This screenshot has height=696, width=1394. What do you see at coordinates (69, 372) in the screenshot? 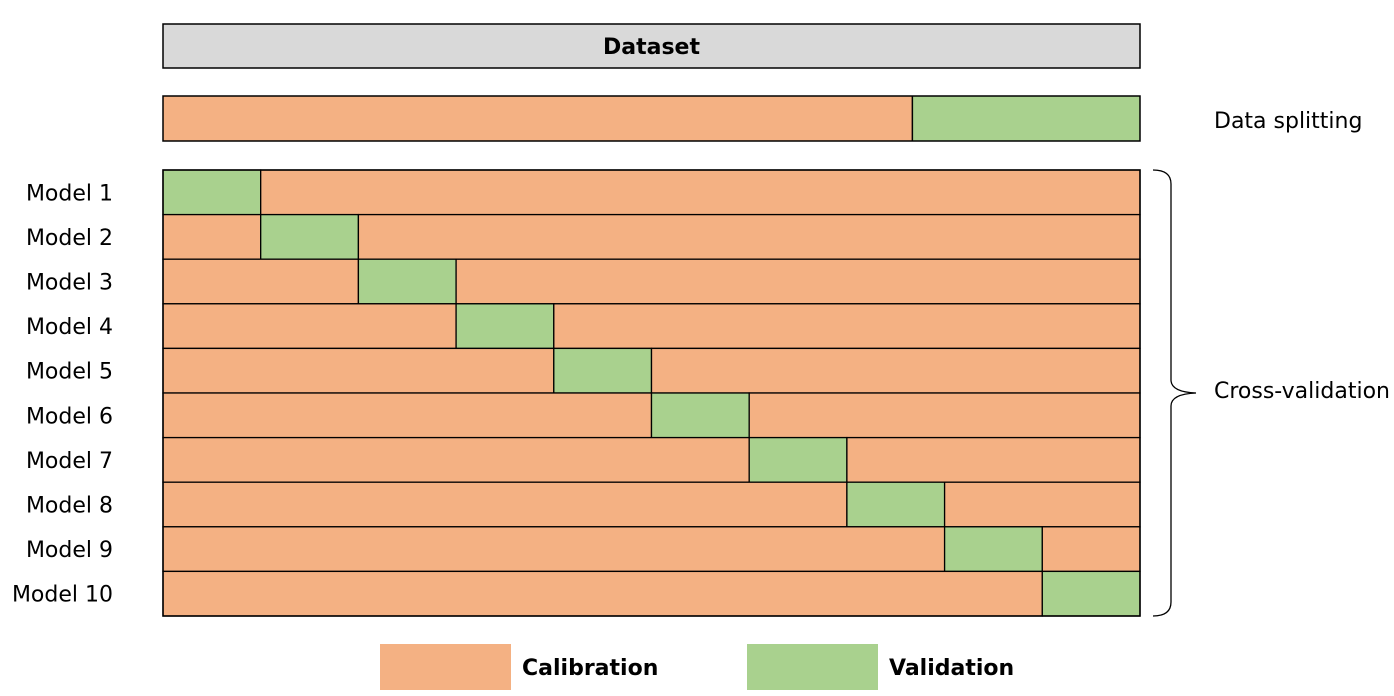
I see `model-label: Model 5` at bounding box center [69, 372].